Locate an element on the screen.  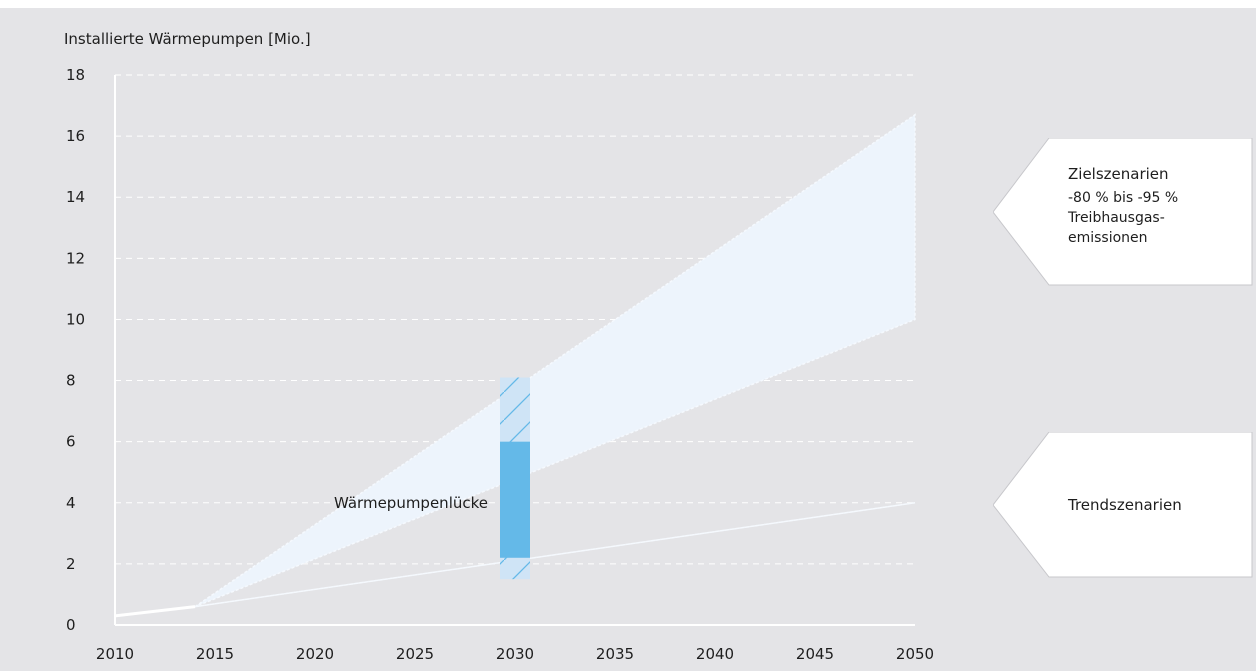
x-tick-label-2020: 2020 is located at coordinates (315, 654).